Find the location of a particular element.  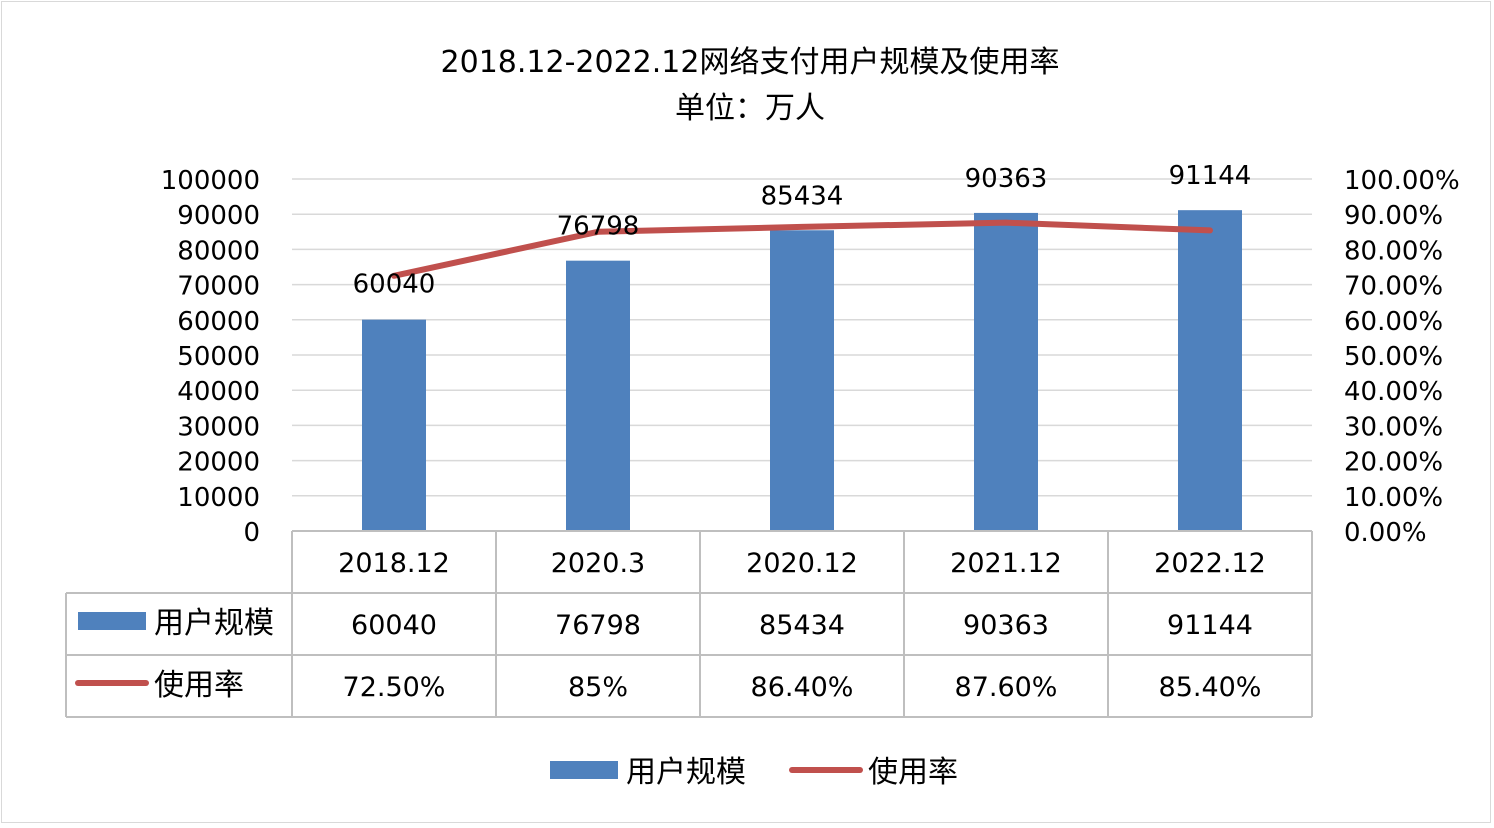

table-bar-key is located at coordinates (112, 621).